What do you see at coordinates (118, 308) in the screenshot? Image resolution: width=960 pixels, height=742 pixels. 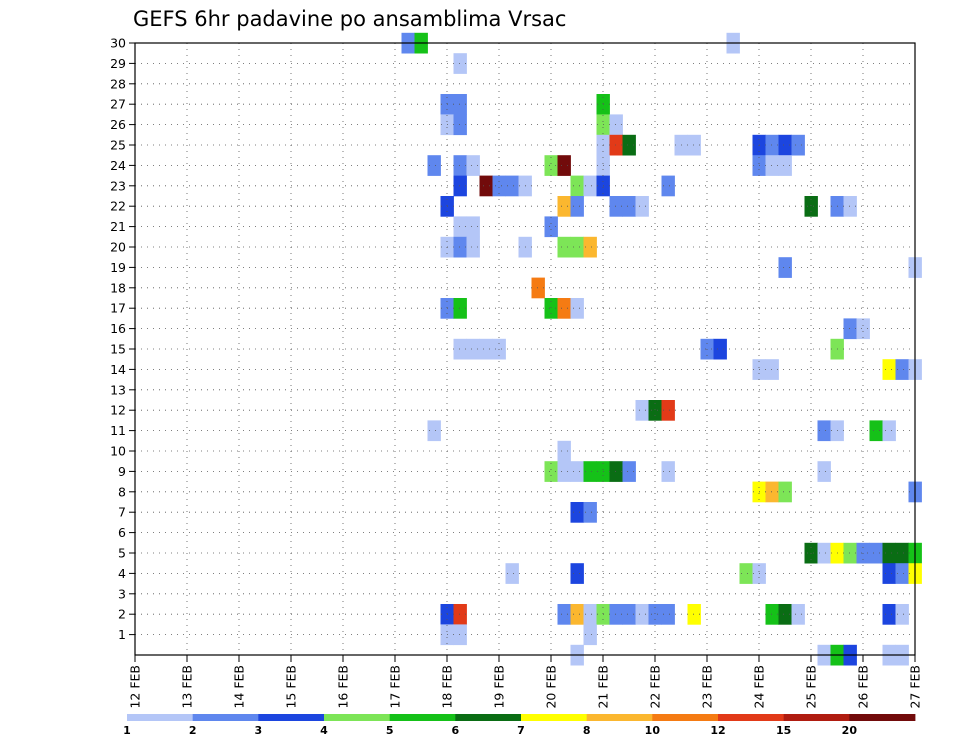 I see `y-tick-label: 17` at bounding box center [118, 308].